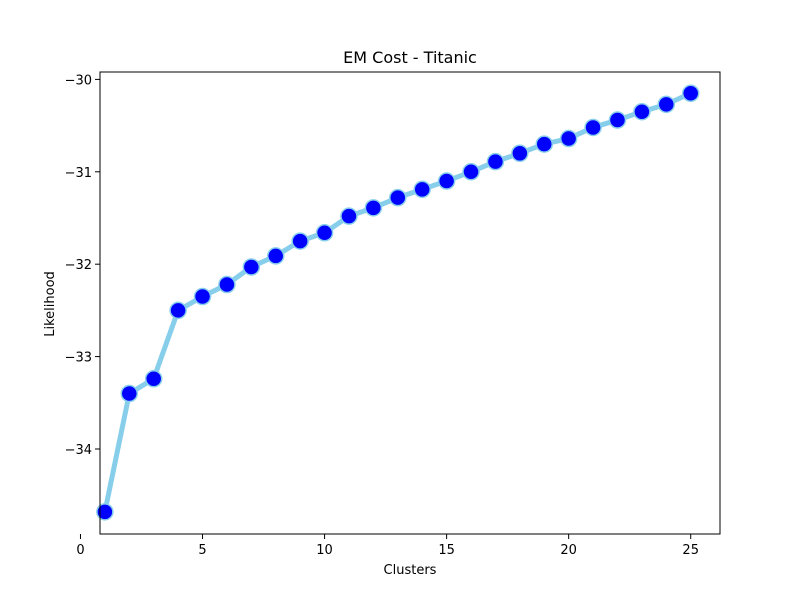 The height and width of the screenshot is (600, 800). Describe the element at coordinates (387, 546) in the screenshot. I see `x-axis: 0 5 10 15 20 25` at that location.